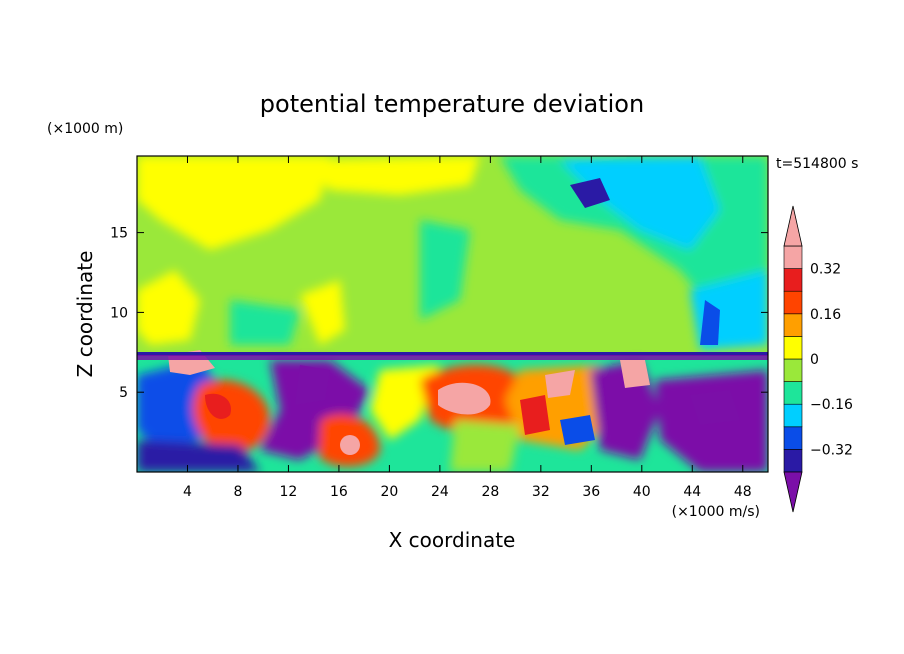 This screenshot has width=904, height=654. What do you see at coordinates (452, 104) in the screenshot?
I see `chart-title: potential temperature deviation` at bounding box center [452, 104].